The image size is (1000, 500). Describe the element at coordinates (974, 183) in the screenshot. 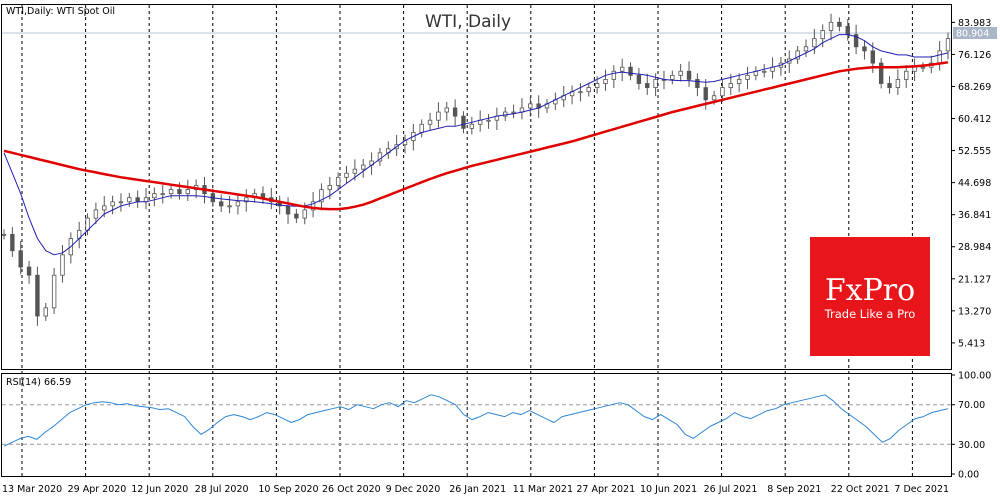

I see `price-tick-label: 44.698` at that location.